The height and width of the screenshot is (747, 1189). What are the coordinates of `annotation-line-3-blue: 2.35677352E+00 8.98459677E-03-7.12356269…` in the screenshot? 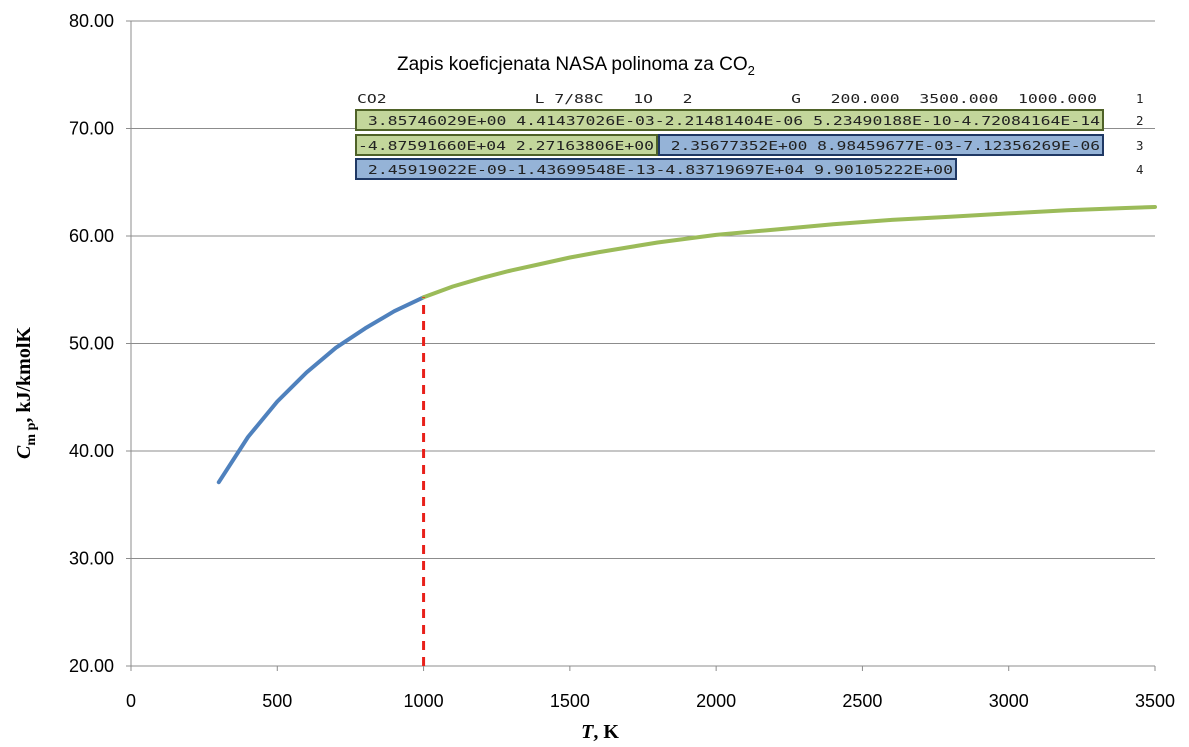 It's located at (880, 145).